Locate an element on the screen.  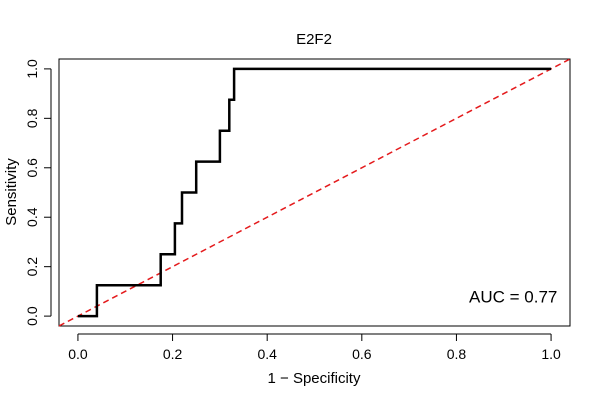
x-axis-label: 1 − Specificity is located at coordinates (314, 378).